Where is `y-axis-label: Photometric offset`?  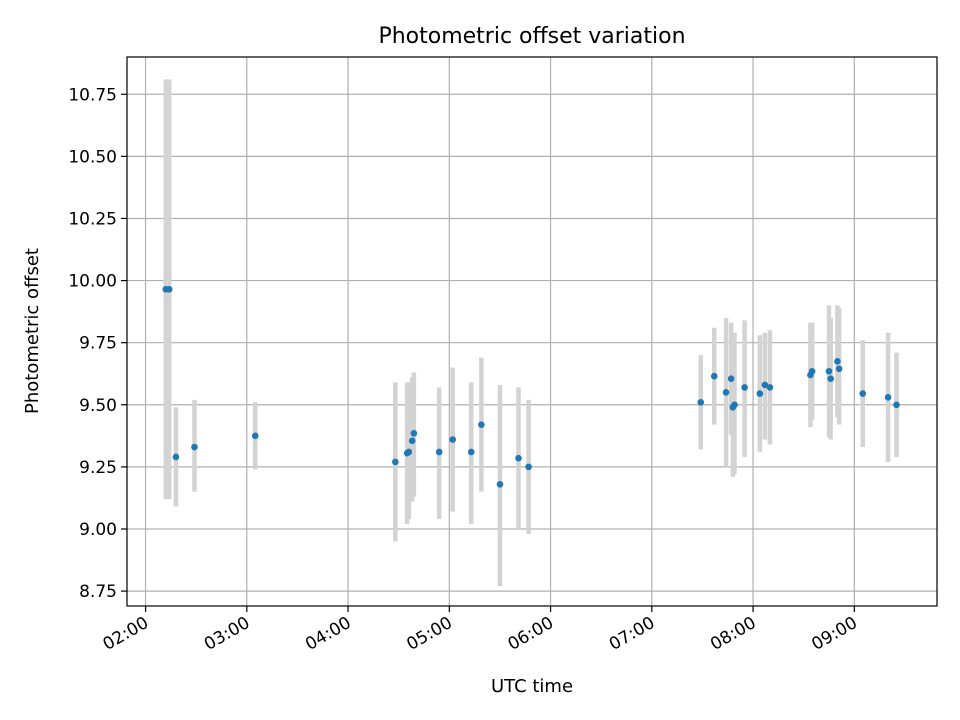
y-axis-label: Photometric offset is located at coordinates (32, 331).